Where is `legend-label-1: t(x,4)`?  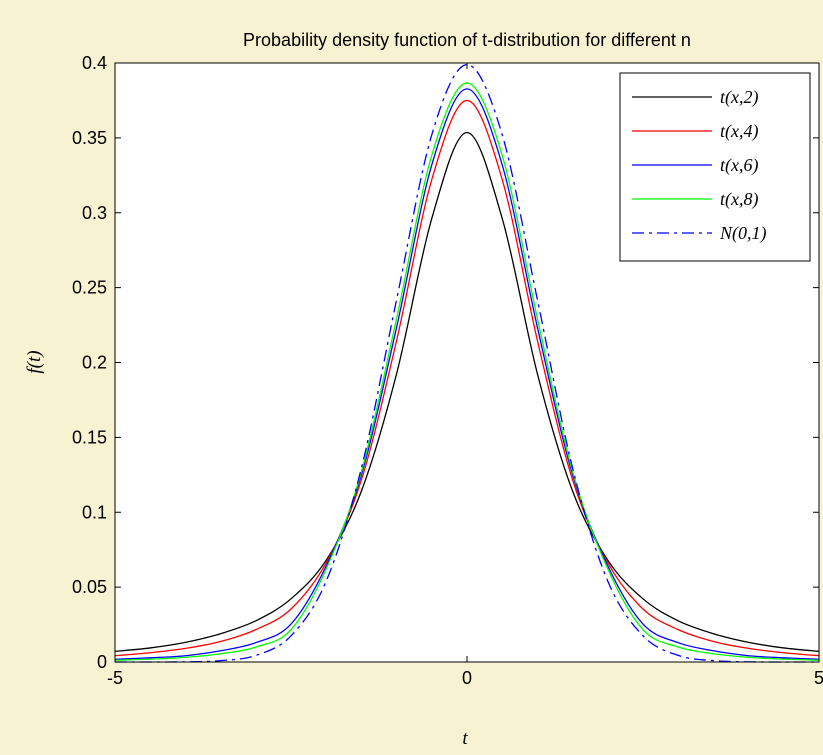
legend-label-1: t(x,4) is located at coordinates (739, 131).